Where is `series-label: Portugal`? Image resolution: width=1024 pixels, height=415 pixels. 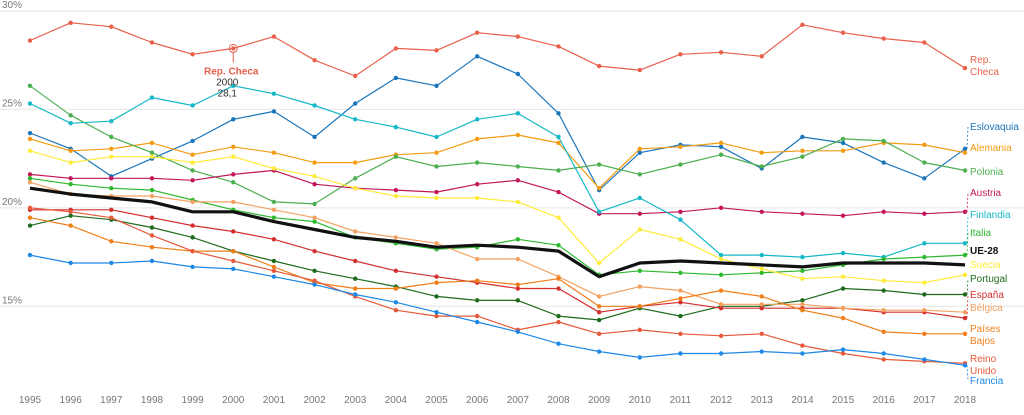 series-label: Portugal is located at coordinates (988, 279).